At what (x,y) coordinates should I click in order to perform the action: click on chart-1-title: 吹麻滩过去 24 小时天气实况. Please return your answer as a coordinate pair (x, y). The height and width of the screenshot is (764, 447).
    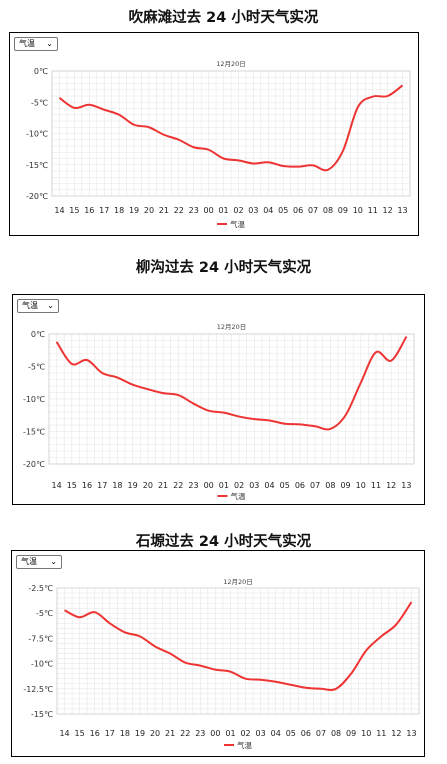
    Looking at the image, I should click on (223, 18).